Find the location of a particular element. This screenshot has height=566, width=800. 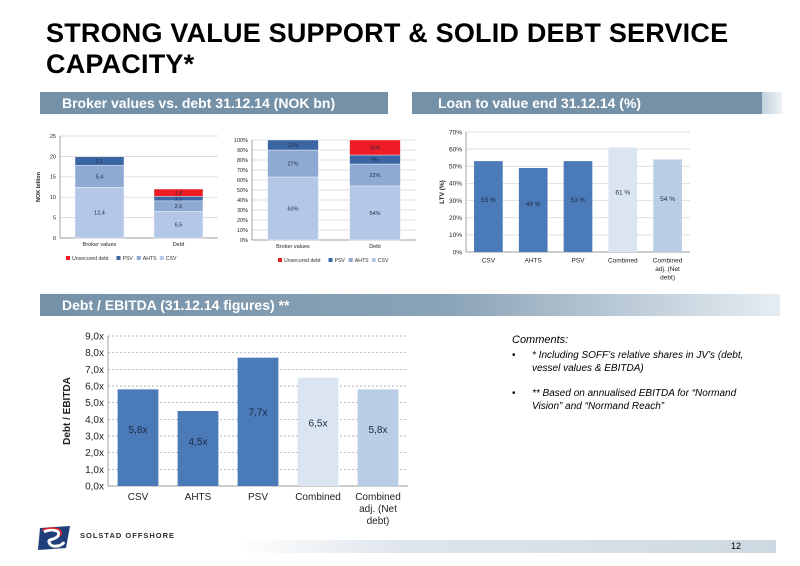

y-tick-label: 10 is located at coordinates (53, 198).